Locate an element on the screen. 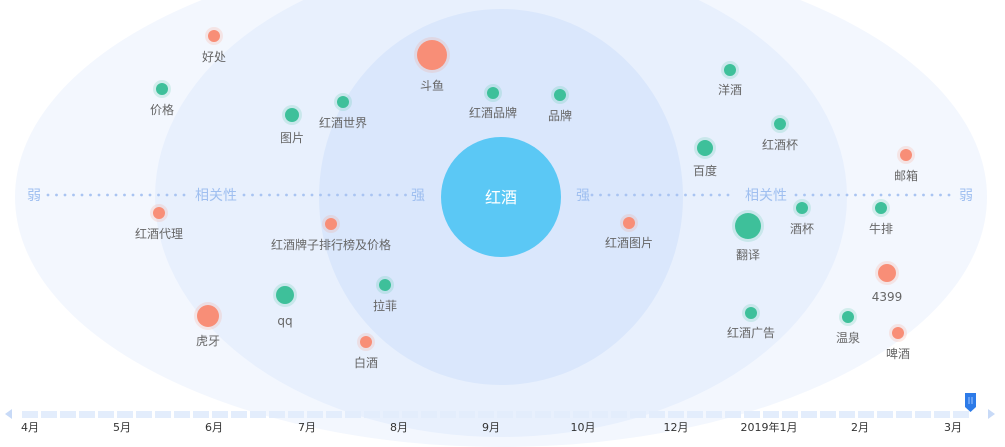  bubble-item: 4399 is located at coordinates (887, 282).